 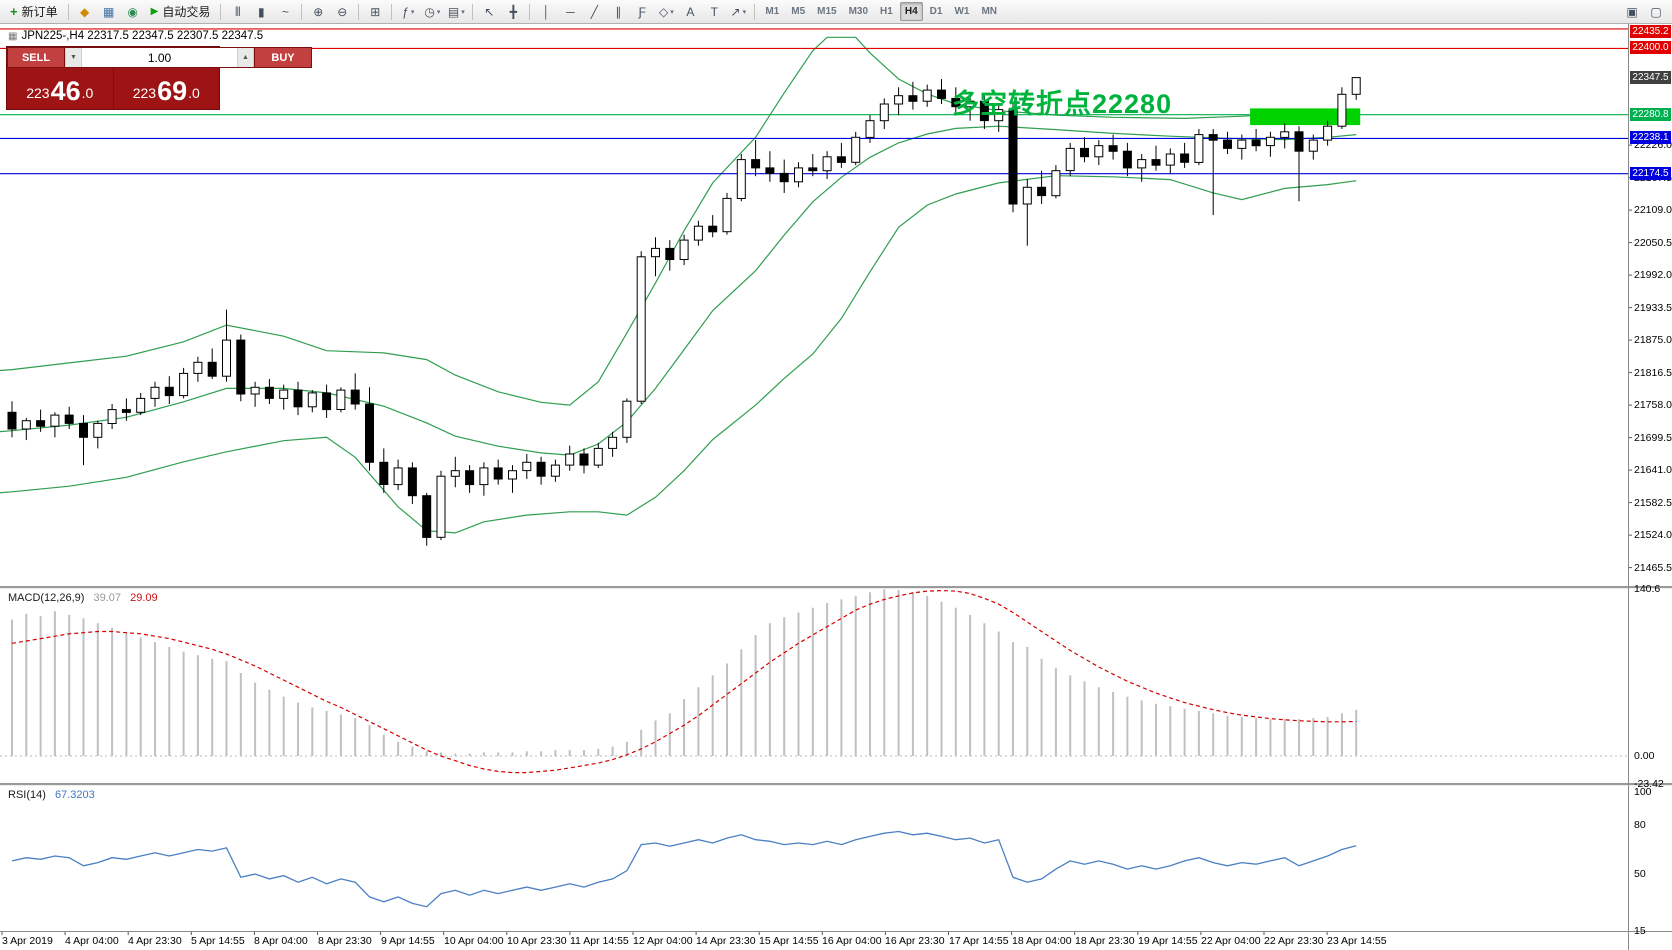 I want to click on time-axis-label: 23 Apr 14:55, so click(x=1357, y=941).